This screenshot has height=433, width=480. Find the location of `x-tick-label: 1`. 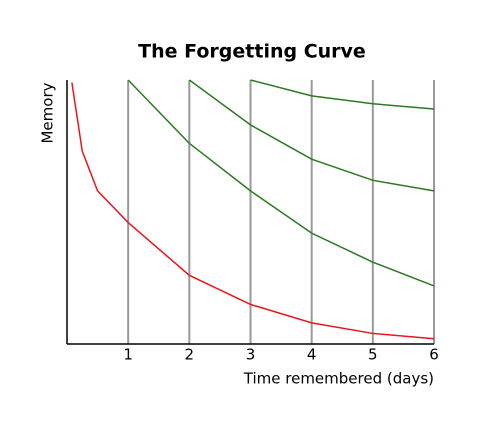

x-tick-label: 1 is located at coordinates (128, 355).